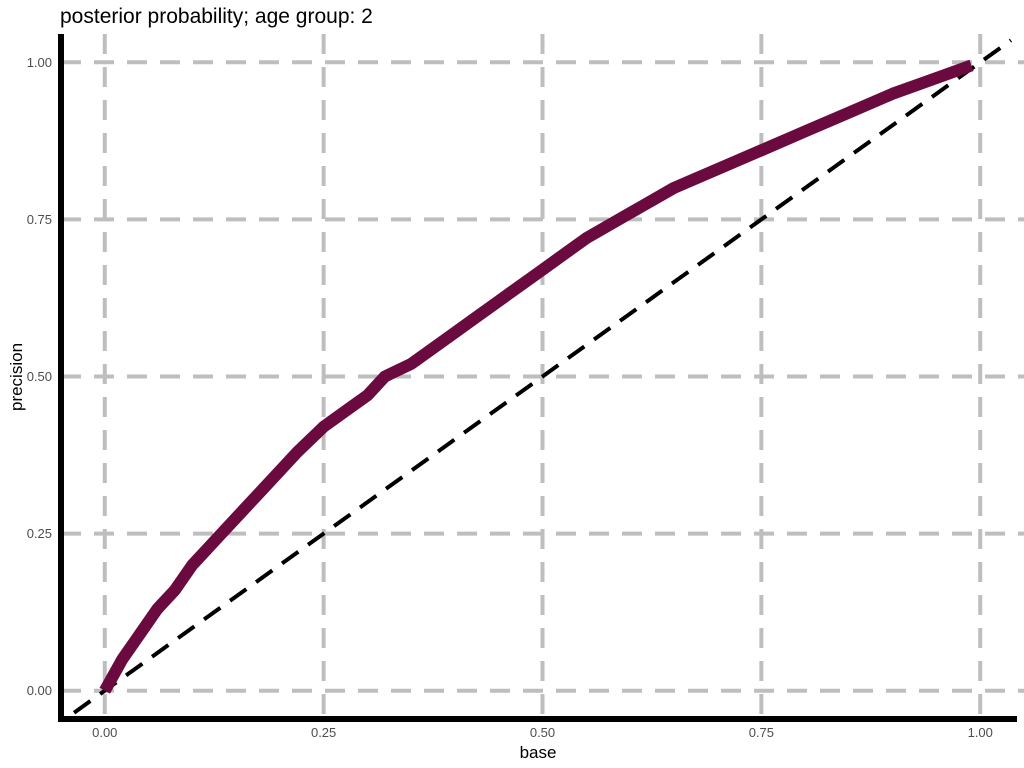  I want to click on y-axis-title: precision, so click(16, 377).